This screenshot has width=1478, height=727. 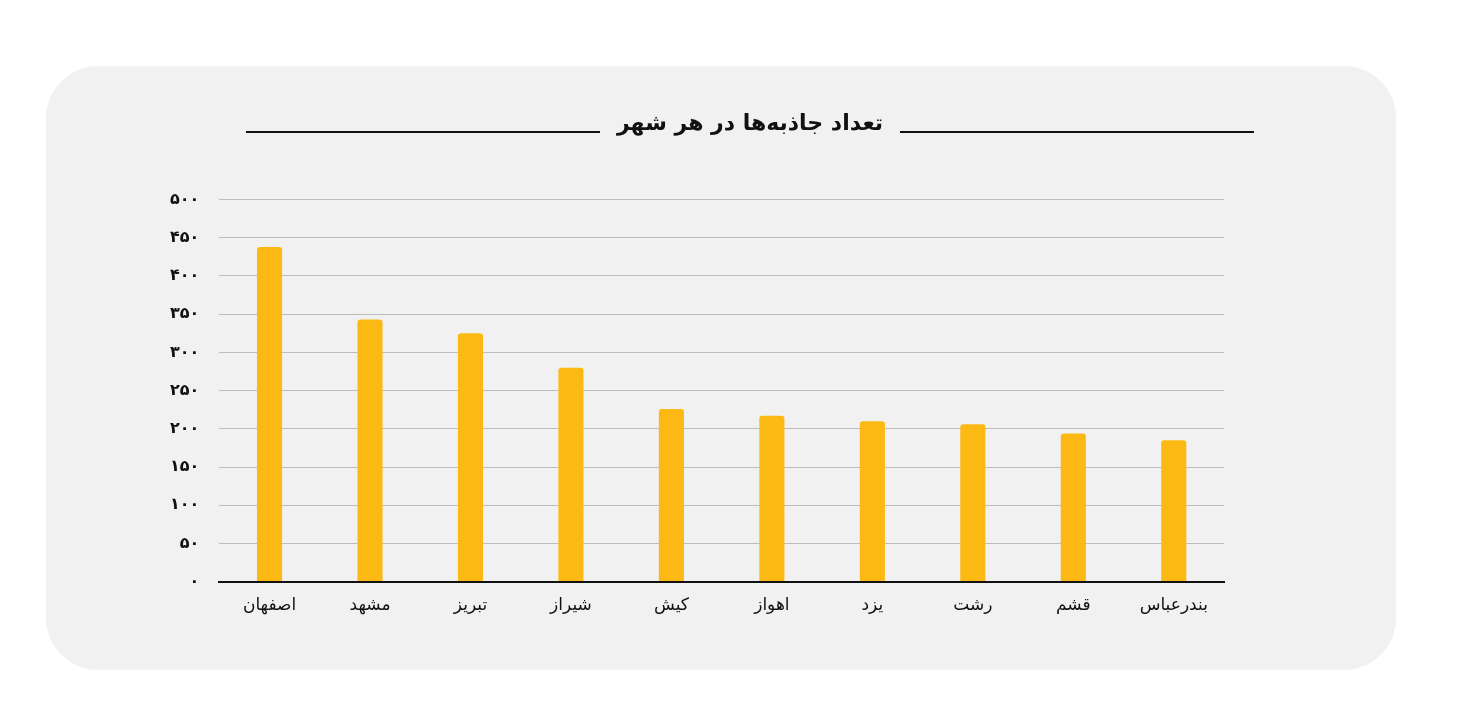 What do you see at coordinates (771, 604) in the screenshot?
I see `x-tick-label: اهواز` at bounding box center [771, 604].